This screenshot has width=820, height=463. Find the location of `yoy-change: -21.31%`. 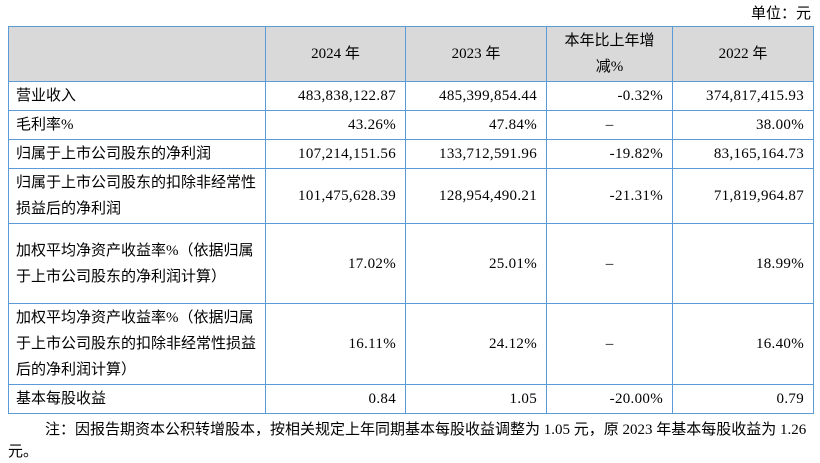

yoy-change: -21.31% is located at coordinates (609, 196).